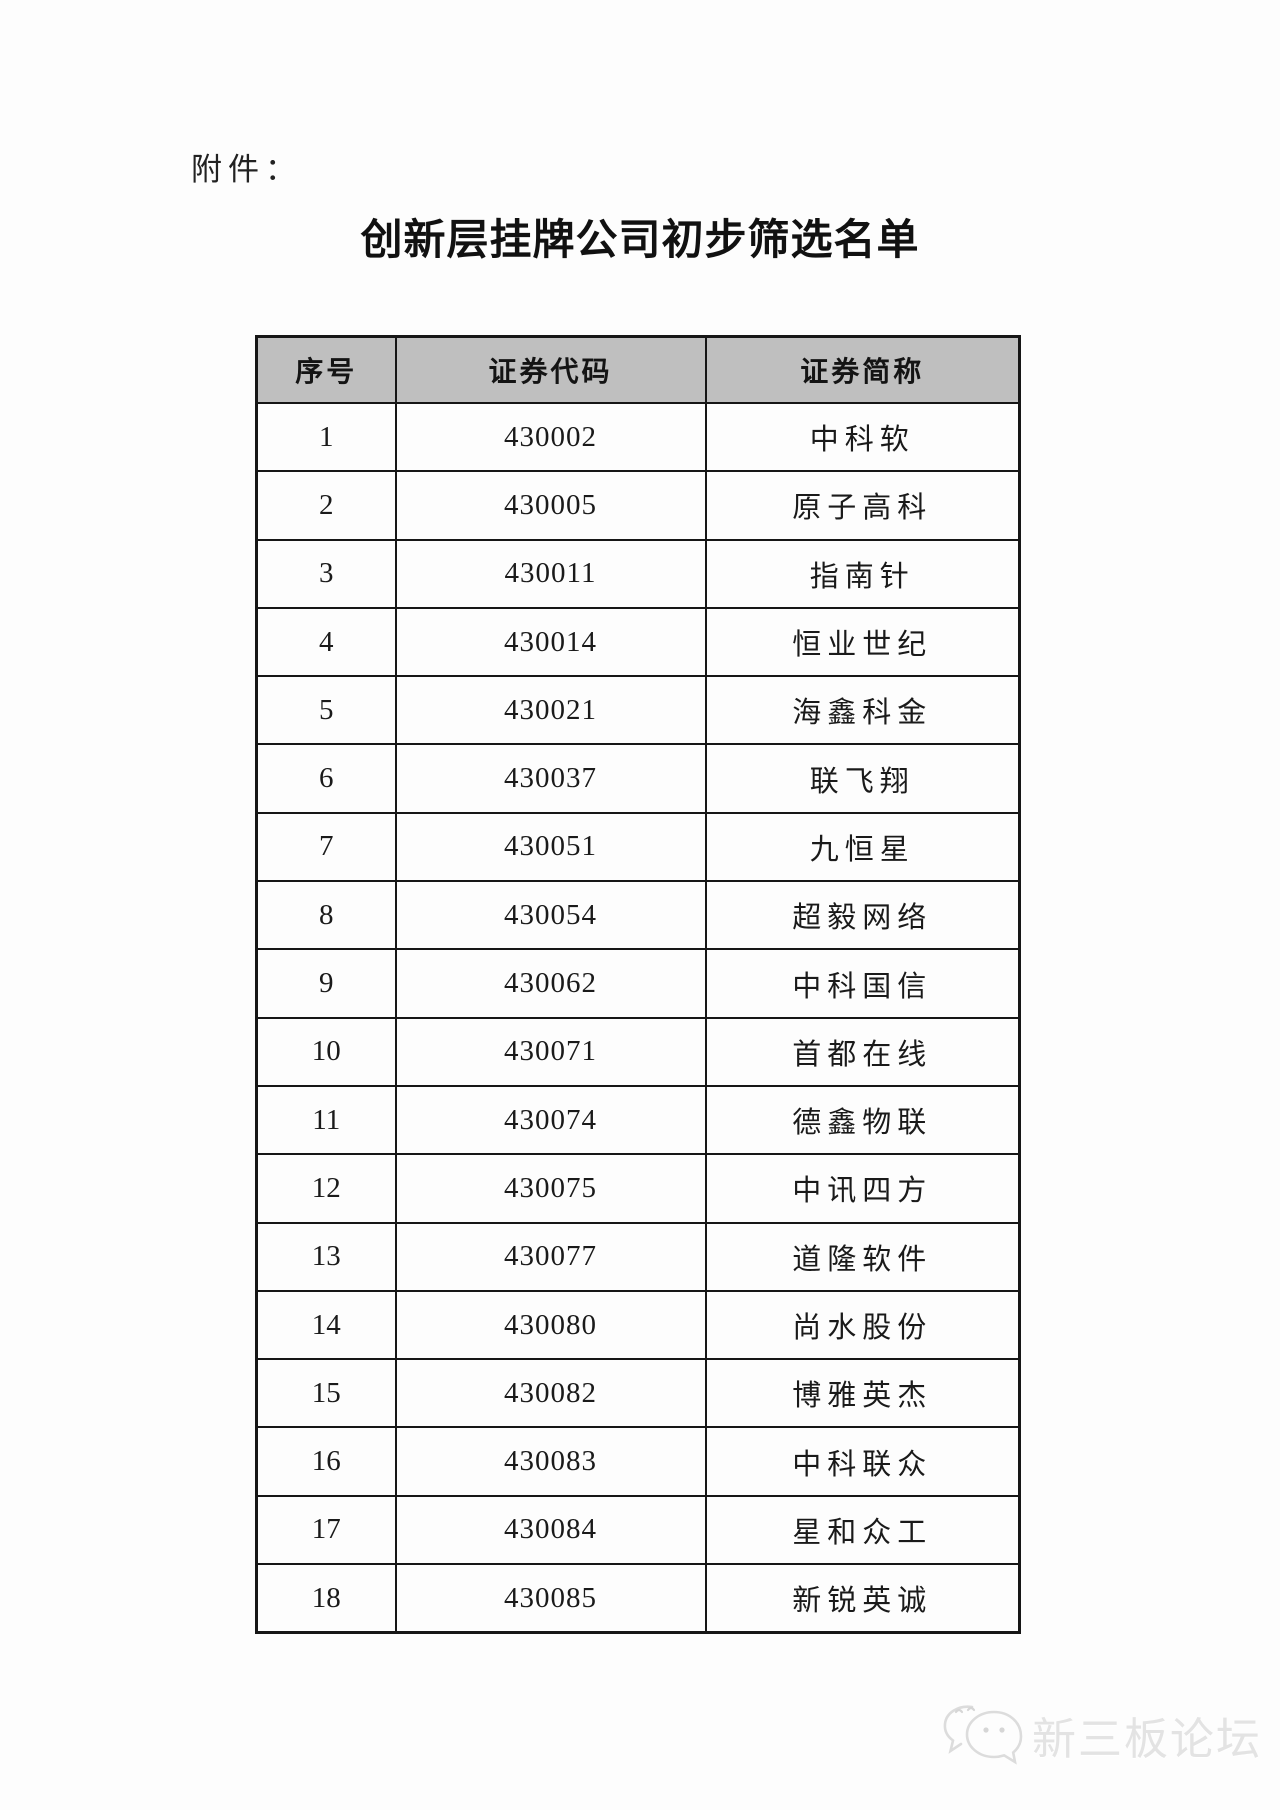 The height and width of the screenshot is (1810, 1280). I want to click on table-row: 12 430075 中讯四方, so click(638, 1188).